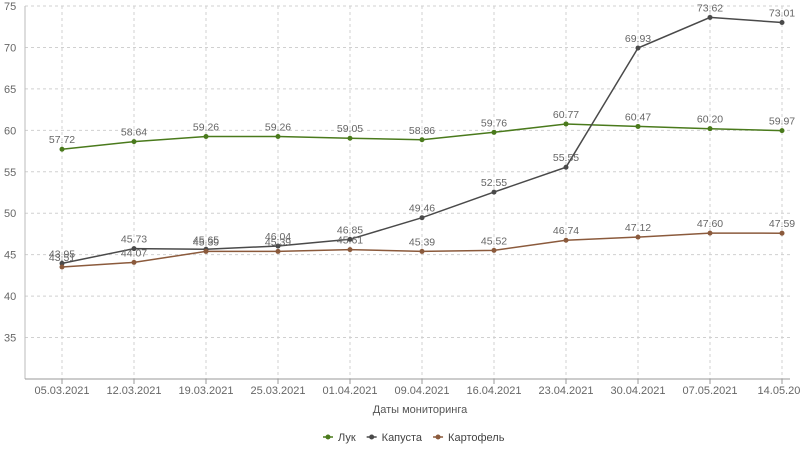 Image resolution: width=800 pixels, height=450 pixels. Describe the element at coordinates (710, 120) in the screenshot. I see `data-label: 60.20` at that location.